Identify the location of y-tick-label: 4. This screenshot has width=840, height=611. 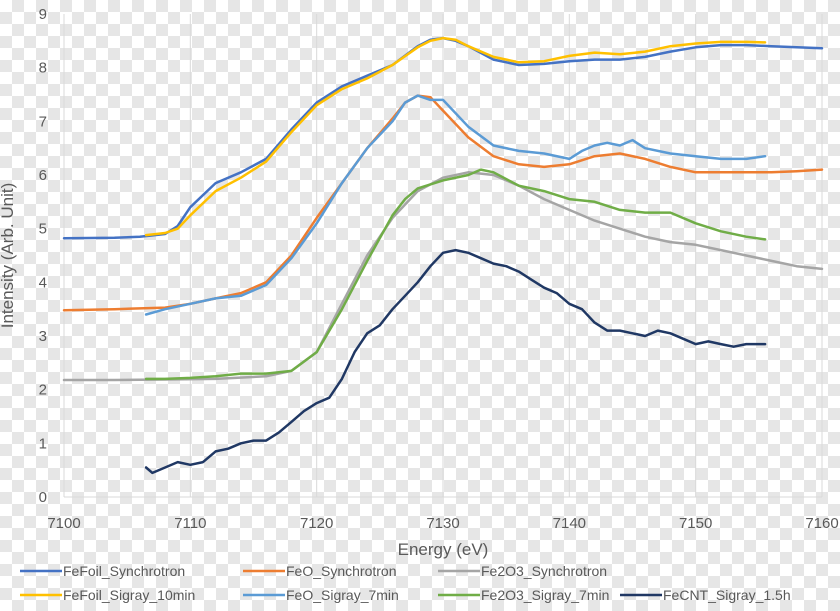
(43, 282).